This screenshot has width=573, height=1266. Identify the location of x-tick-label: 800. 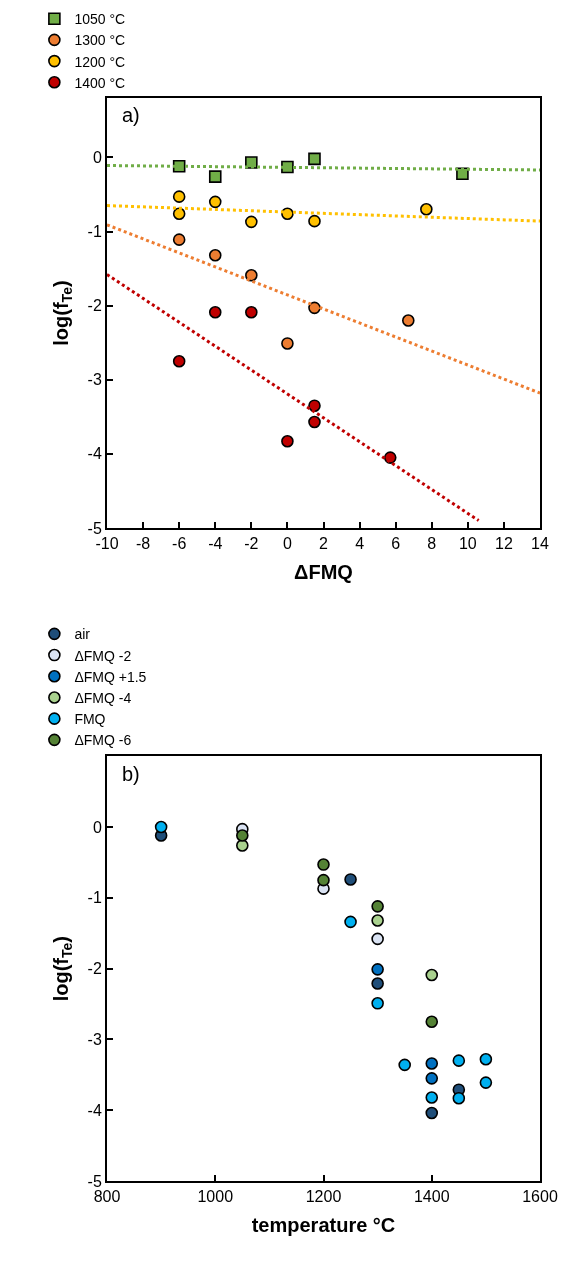
(107, 1197).